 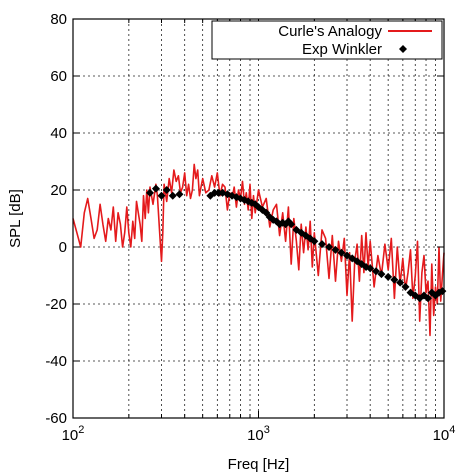 I want to click on legend-box, so click(x=327, y=40).